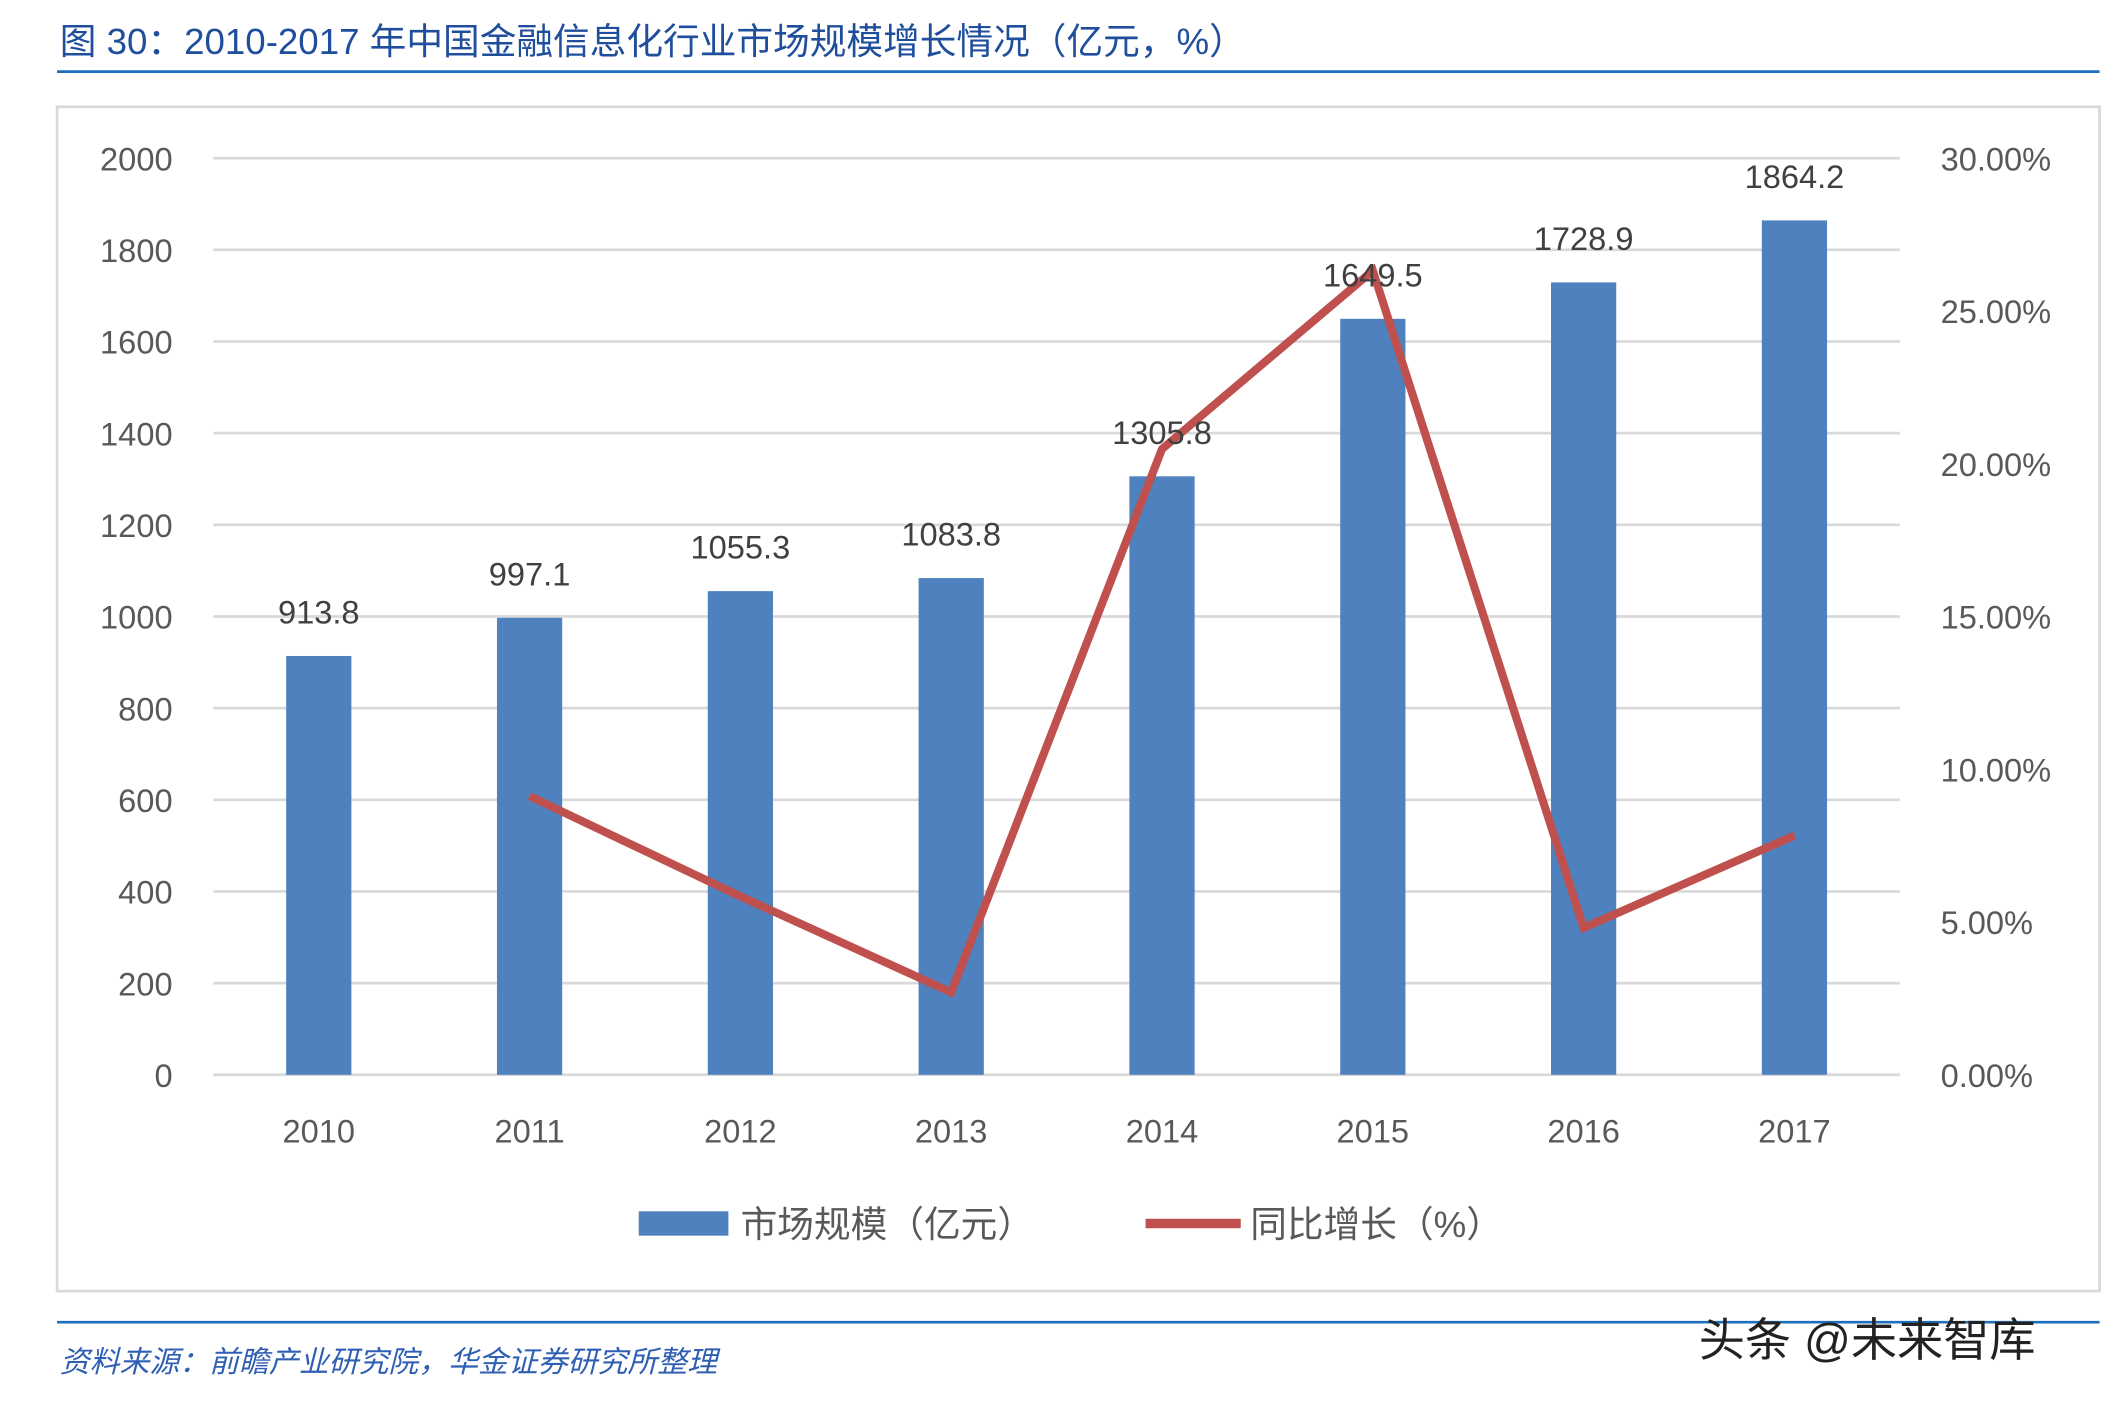  What do you see at coordinates (1373, 1131) in the screenshot?
I see `x-tick-label: 2015` at bounding box center [1373, 1131].